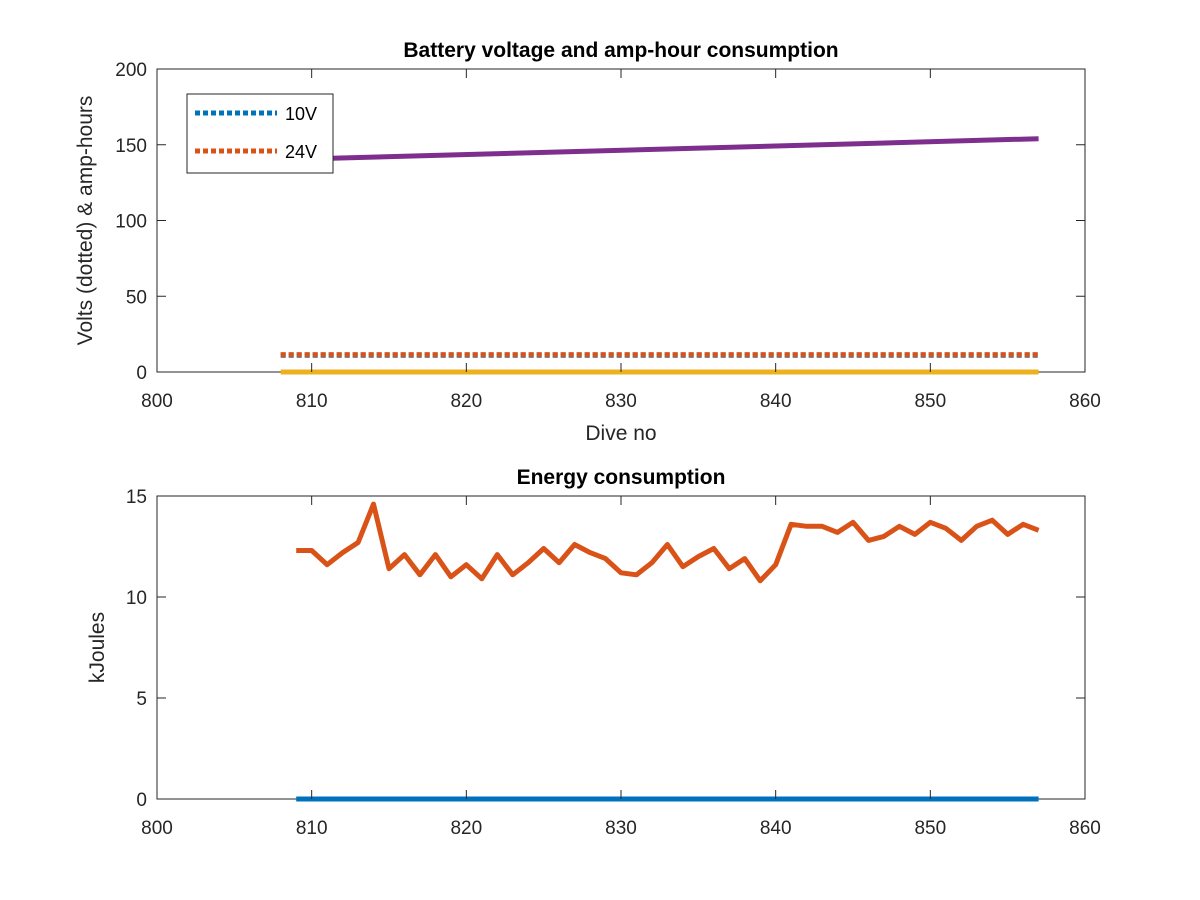  I want to click on y-tick-label: 200, so click(131, 70).